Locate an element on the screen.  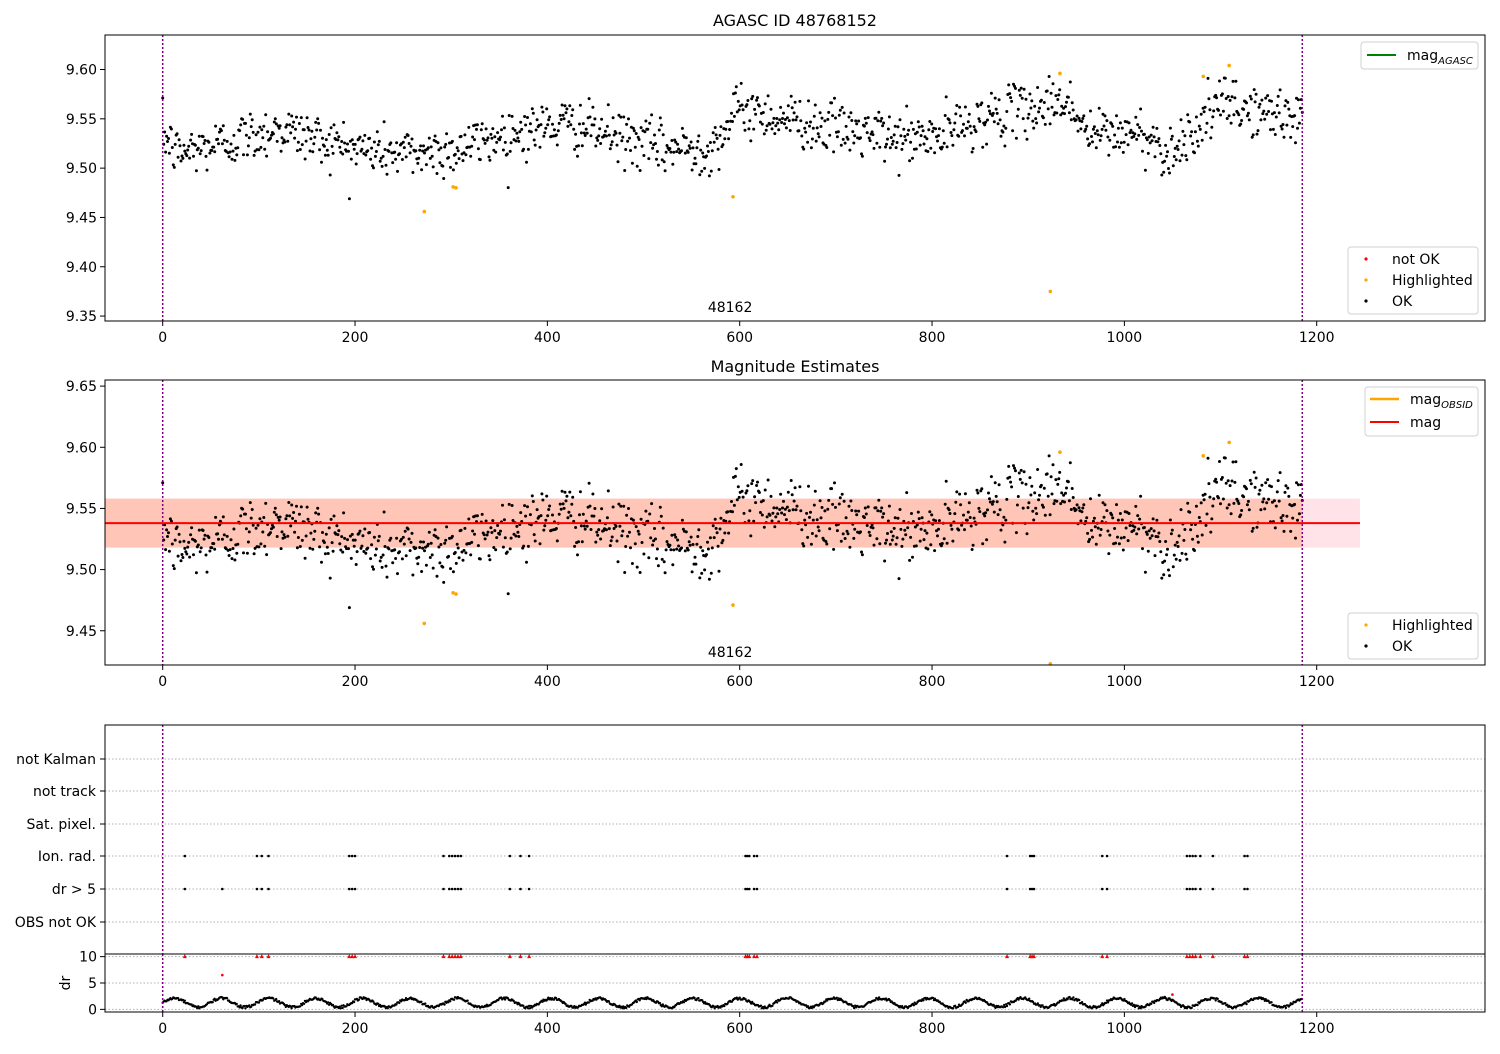
magnitude-legend-obsid-label: magOBSID is located at coordinates (1441, 401).